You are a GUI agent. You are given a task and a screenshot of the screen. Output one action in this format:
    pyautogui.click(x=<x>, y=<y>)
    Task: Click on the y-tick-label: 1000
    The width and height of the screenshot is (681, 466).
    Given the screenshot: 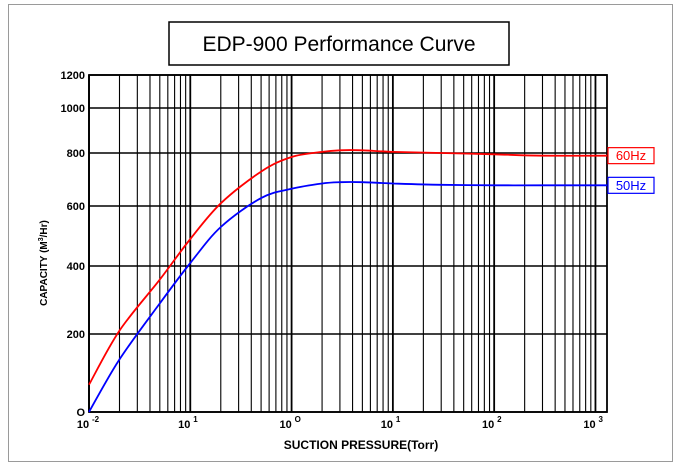 What is the action you would take?
    pyautogui.click(x=73, y=109)
    